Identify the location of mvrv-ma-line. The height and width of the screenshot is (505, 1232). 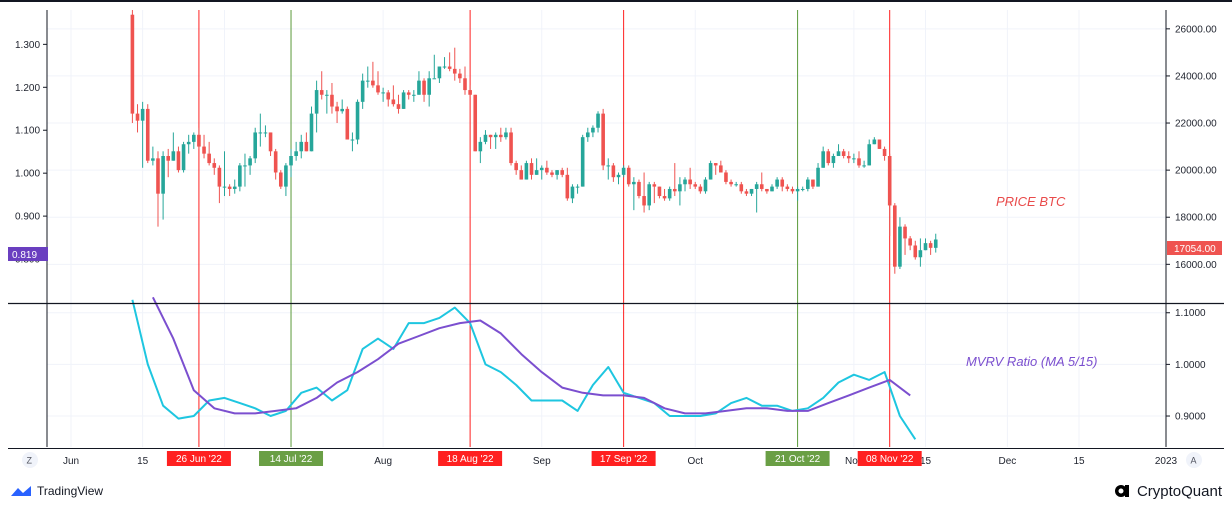
(531, 355).